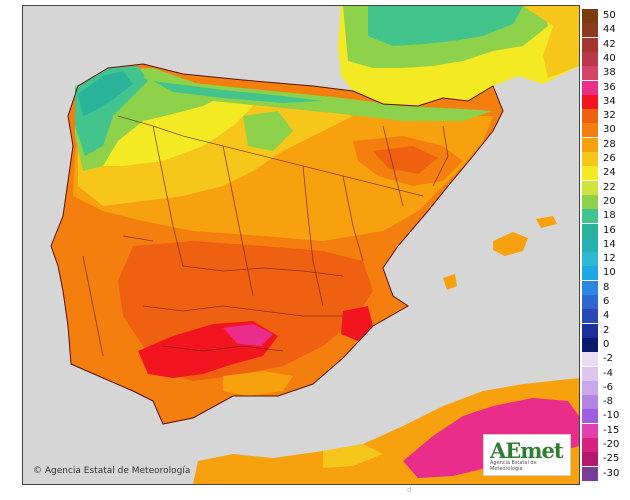 This screenshot has height=500, width=630. Describe the element at coordinates (450, 282) in the screenshot. I see `ibiza` at that location.